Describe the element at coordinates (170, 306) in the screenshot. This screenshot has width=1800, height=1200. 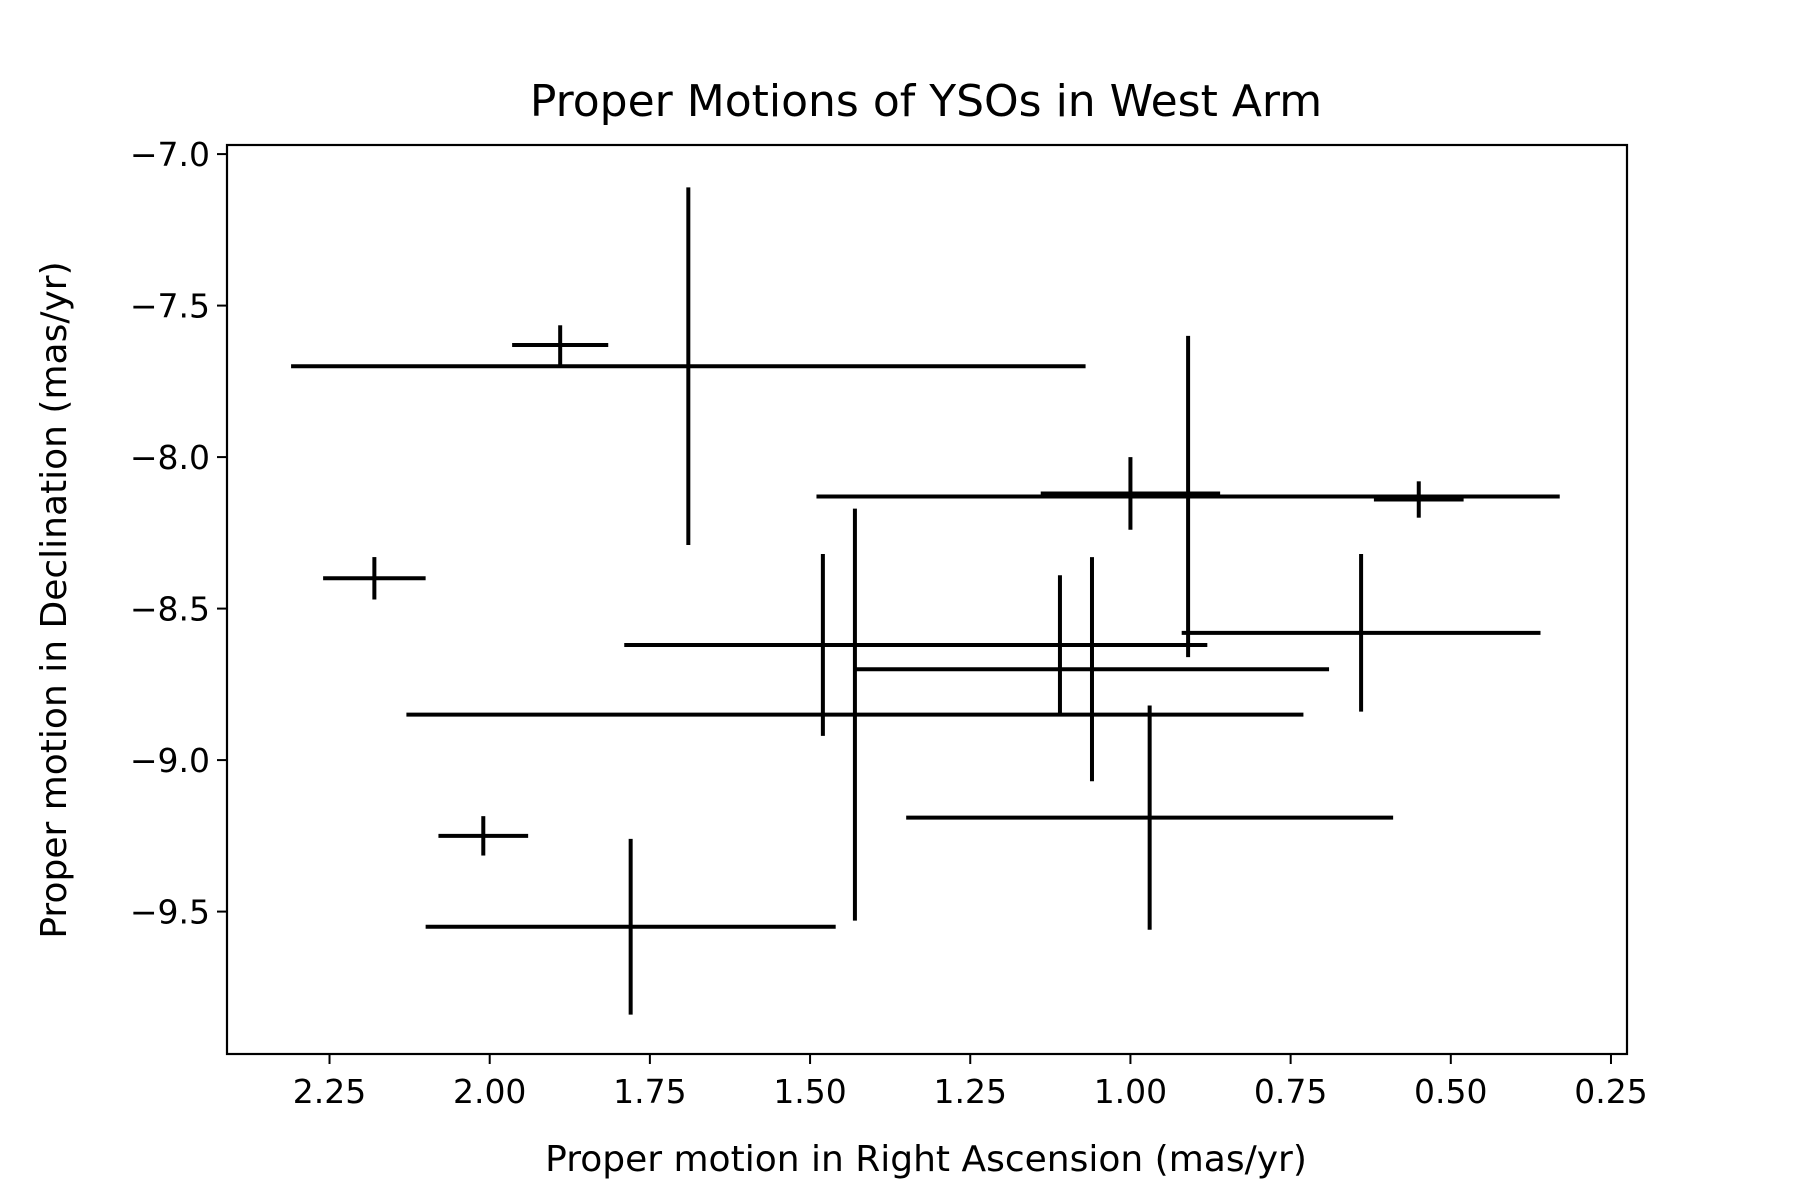
I see `y-tick-label: −7.5` at that location.